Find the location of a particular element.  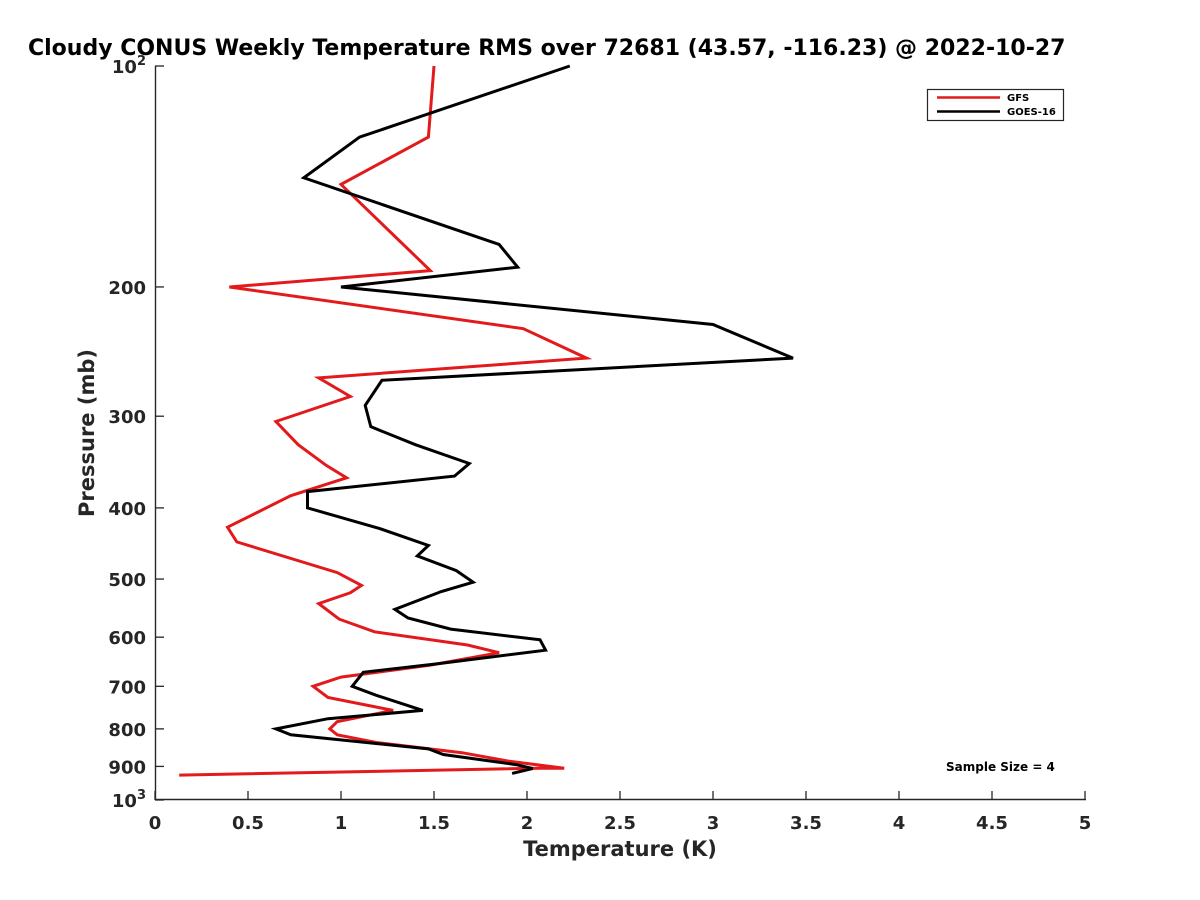

y-tick-label: 200 is located at coordinates (127, 288).